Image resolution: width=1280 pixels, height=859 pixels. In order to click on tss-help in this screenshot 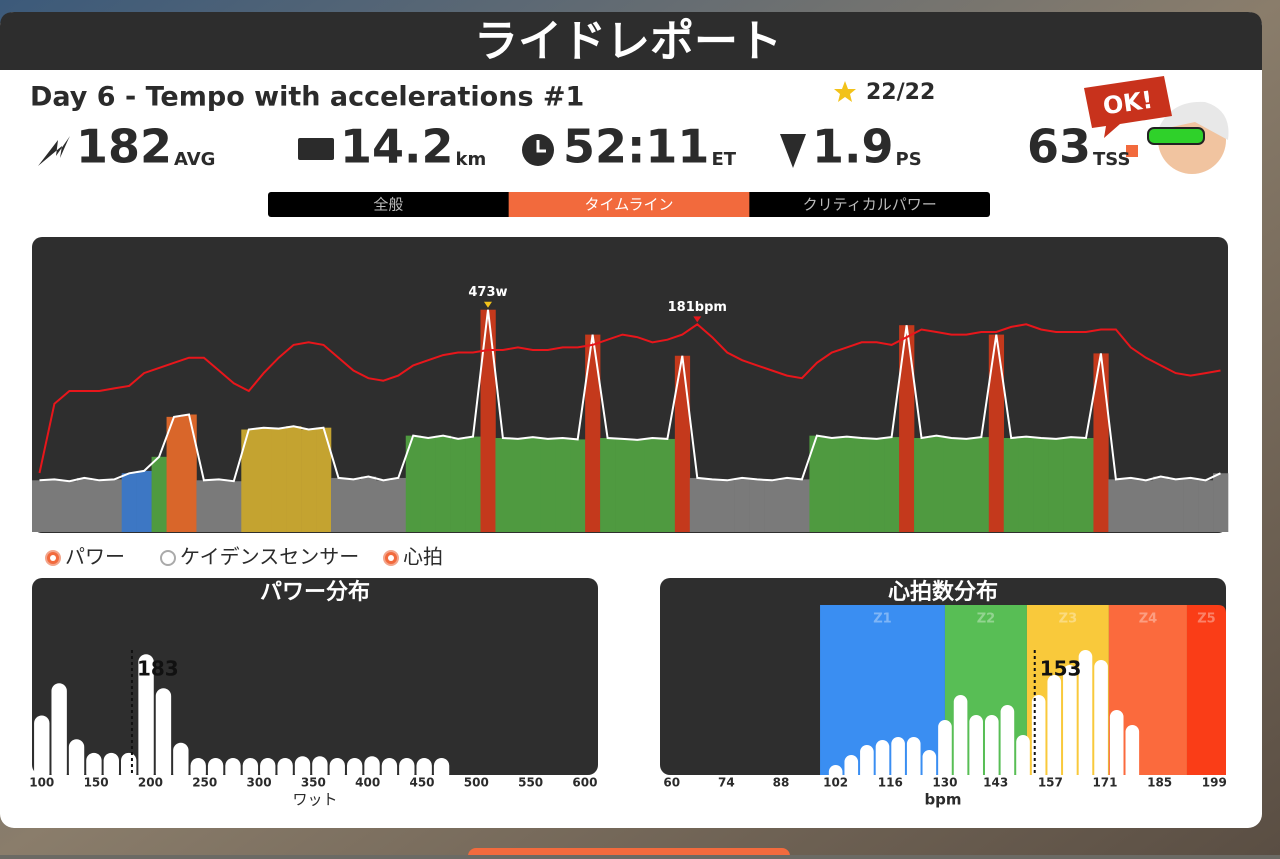, I will do `click(1132, 151)`.